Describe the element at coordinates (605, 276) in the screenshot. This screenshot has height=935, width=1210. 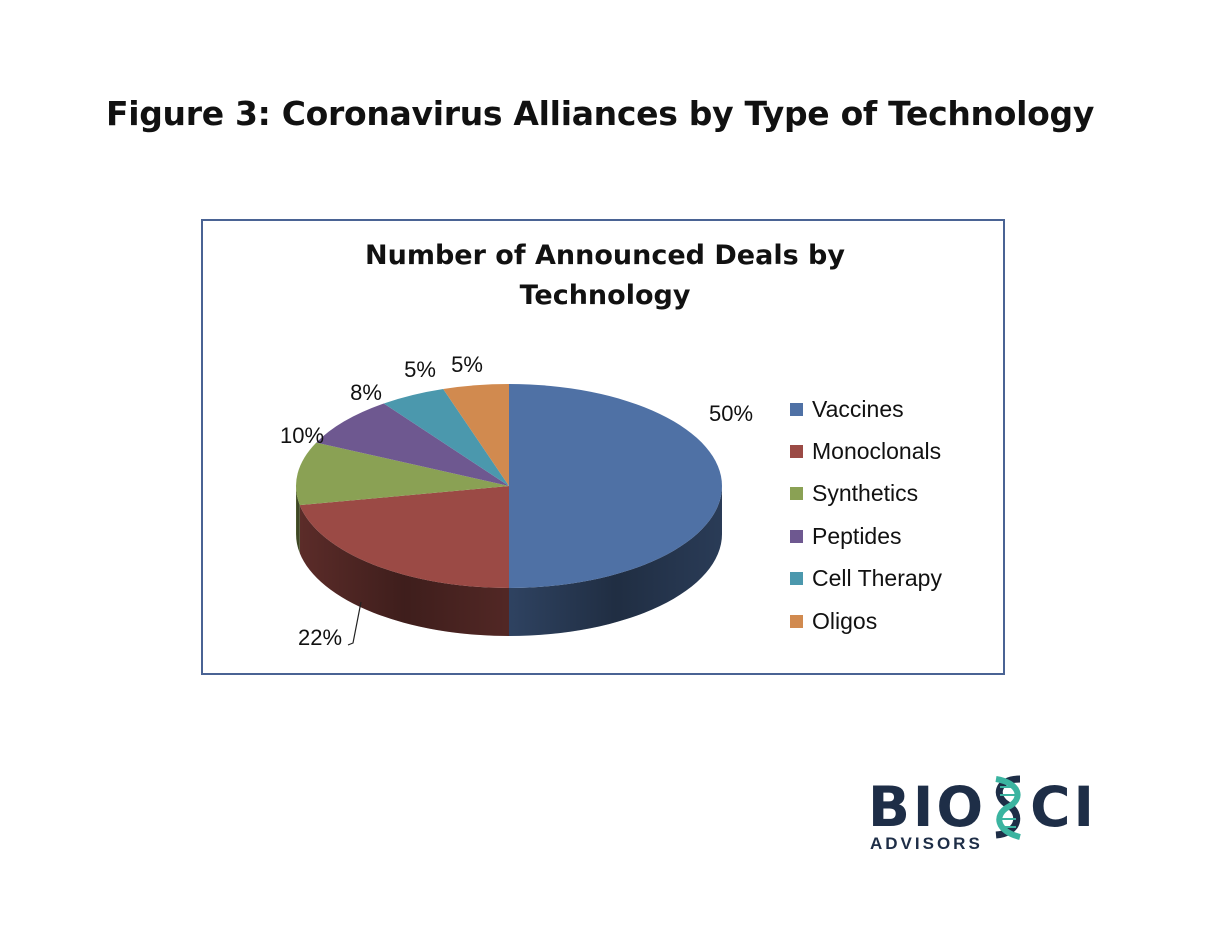
I see `chart-title: Number of Announced Deals by Technology` at that location.